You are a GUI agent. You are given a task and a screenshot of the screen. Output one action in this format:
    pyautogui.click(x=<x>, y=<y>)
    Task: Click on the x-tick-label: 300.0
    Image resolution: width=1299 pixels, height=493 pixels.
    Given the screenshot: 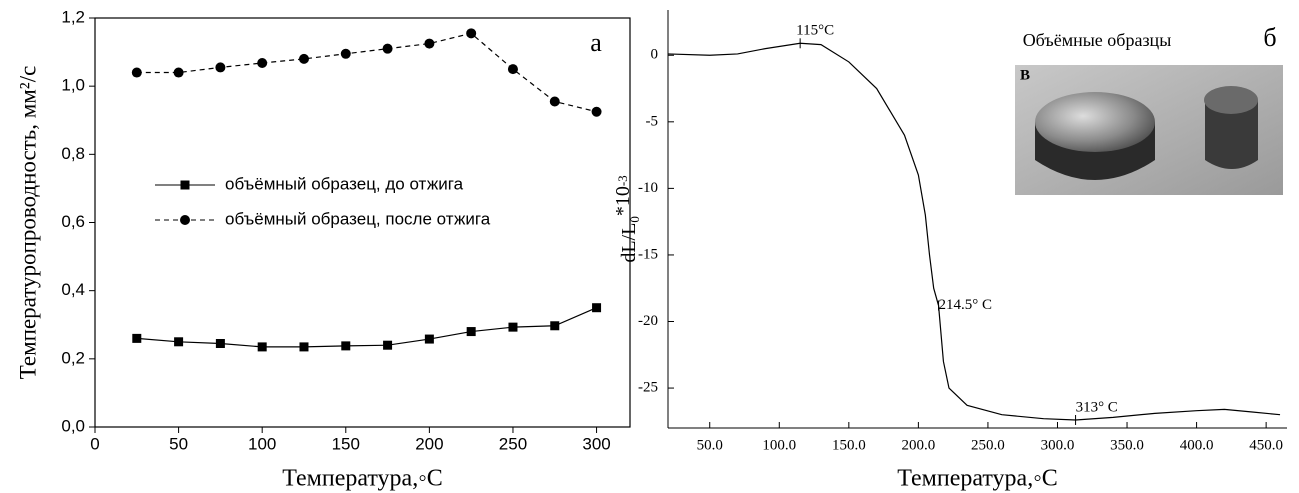 What is the action you would take?
    pyautogui.click(x=1058, y=445)
    